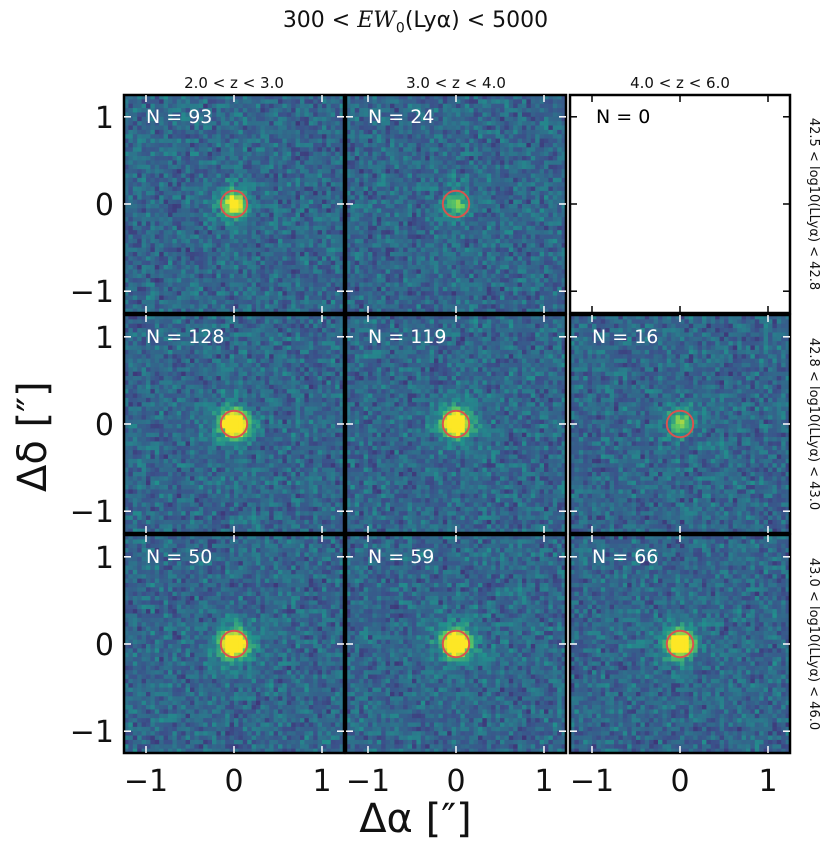 This screenshot has width=831, height=858. I want to click on row-label: 42.5 < log10(LLyα) < 42.8, so click(813, 204).